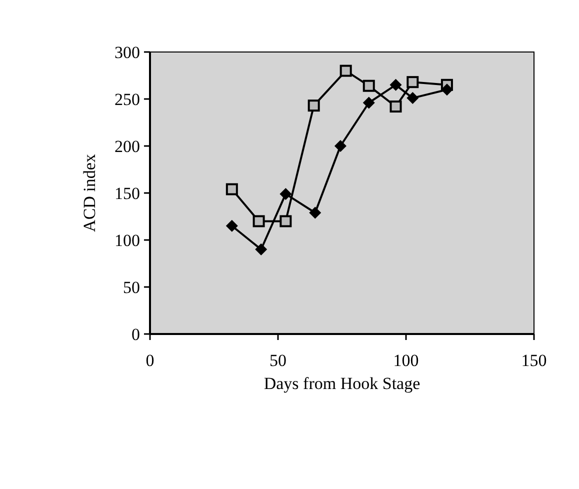  What do you see at coordinates (127, 240) in the screenshot?
I see `y-tick-label: 100` at bounding box center [127, 240].